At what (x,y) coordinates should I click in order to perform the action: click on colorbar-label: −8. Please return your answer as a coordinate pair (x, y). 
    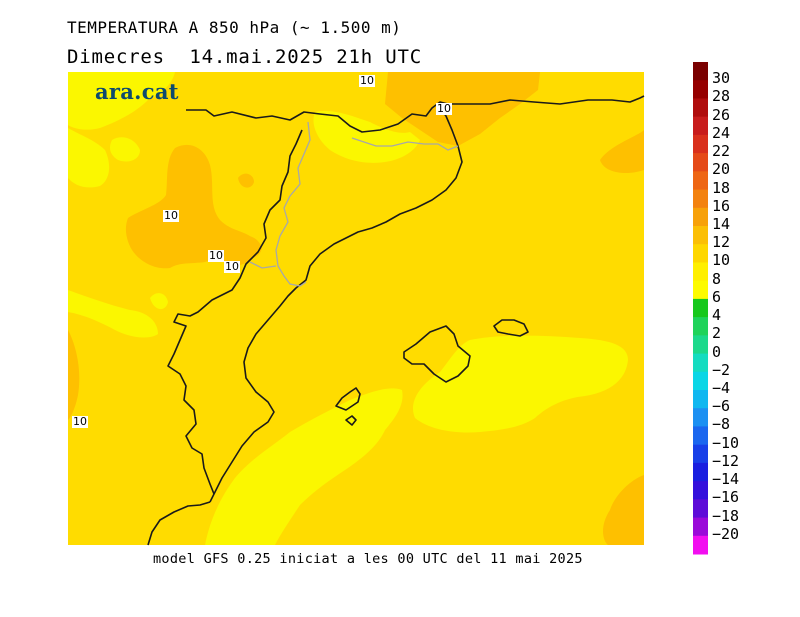
    Looking at the image, I should click on (721, 424).